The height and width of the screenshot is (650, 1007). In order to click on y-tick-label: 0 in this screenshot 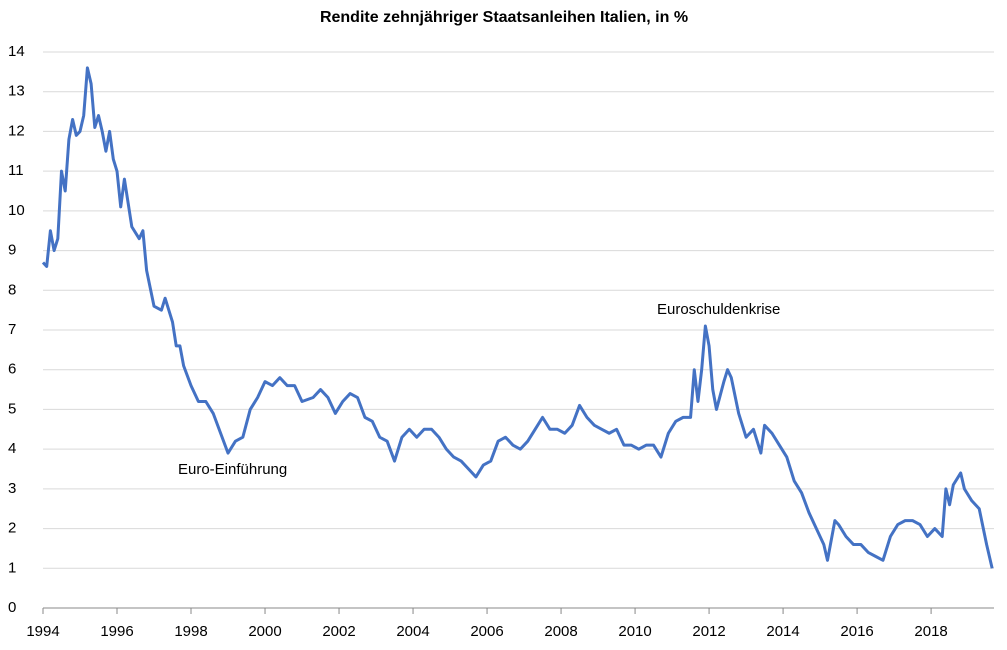, I will do `click(12, 607)`.